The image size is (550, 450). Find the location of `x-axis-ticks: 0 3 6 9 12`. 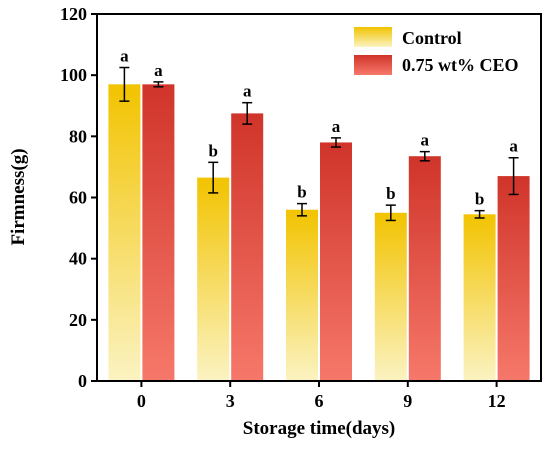

x-axis-ticks: 0 3 6 9 12 is located at coordinates (321, 396).